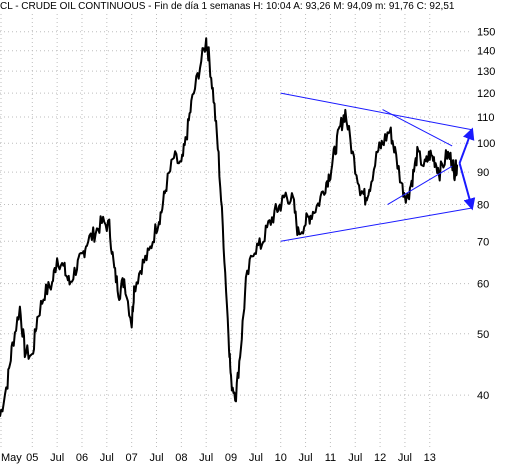 This screenshot has width=509, height=464. What do you see at coordinates (483, 335) in the screenshot?
I see `y-tick-label: 50` at bounding box center [483, 335].